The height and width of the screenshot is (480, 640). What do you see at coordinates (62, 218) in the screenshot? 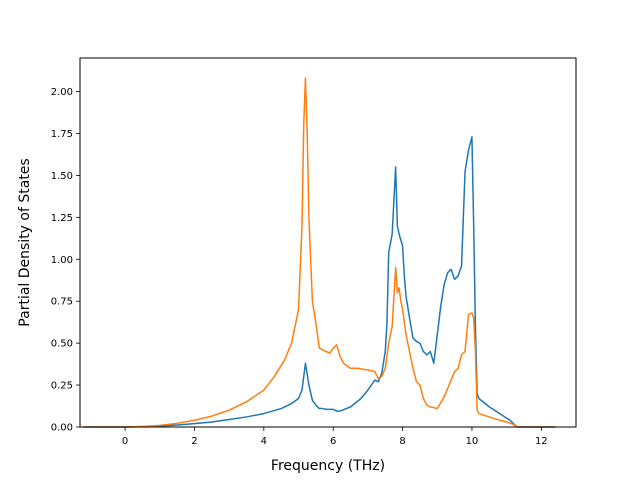
I see `y-tick-label: 1.25` at bounding box center [62, 218].